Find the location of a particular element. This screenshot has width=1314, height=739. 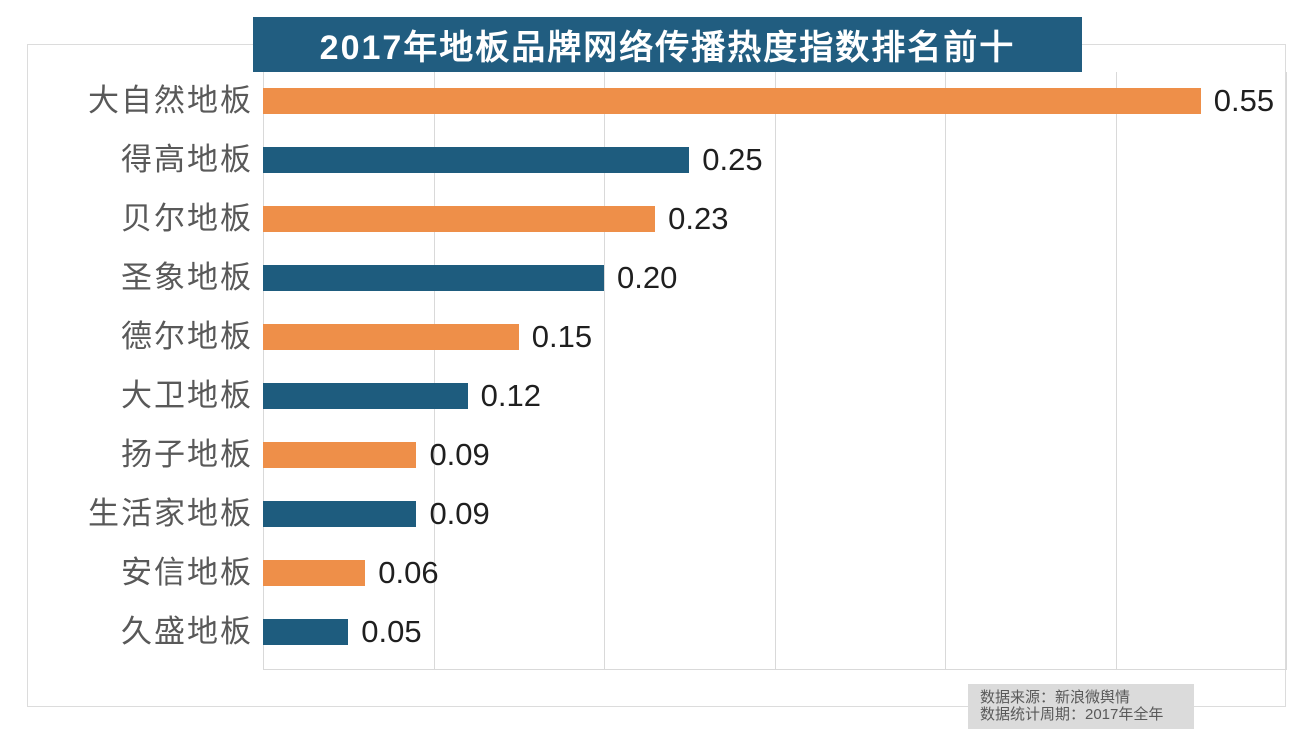

category-label: 圣象地板 is located at coordinates (187, 277).